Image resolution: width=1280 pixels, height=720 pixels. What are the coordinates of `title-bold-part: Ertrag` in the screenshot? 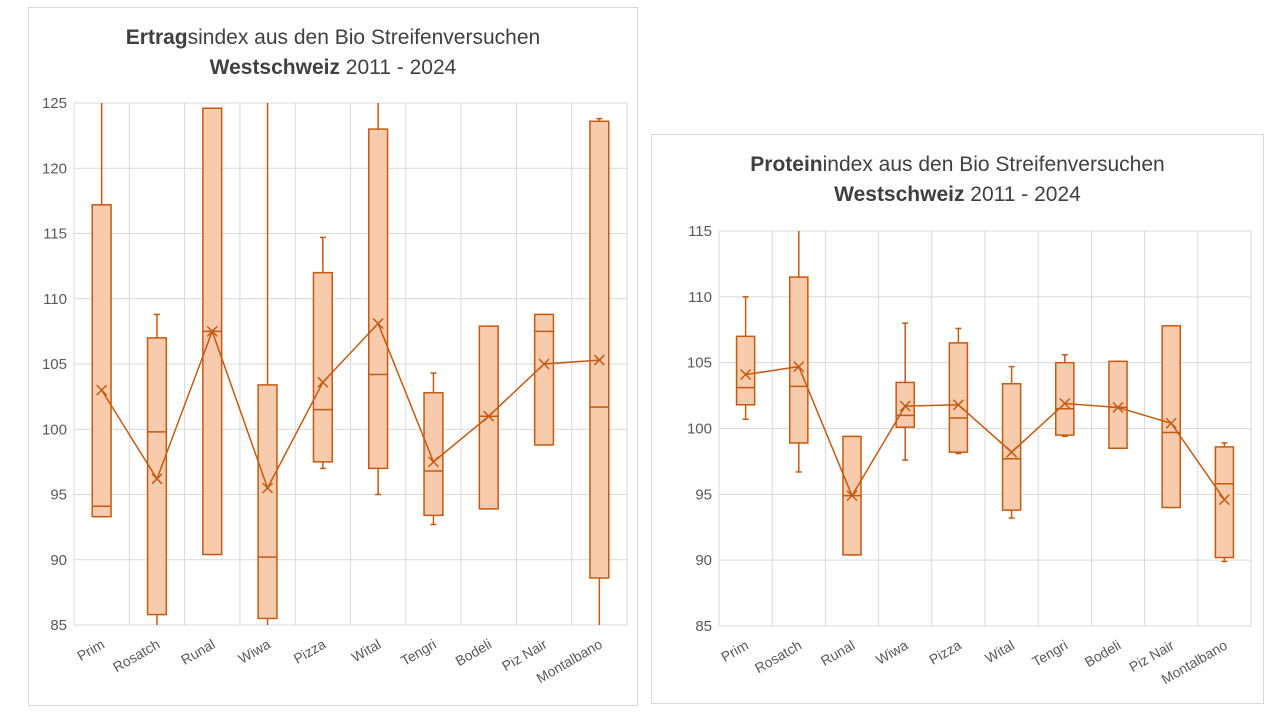 It's located at (156, 37).